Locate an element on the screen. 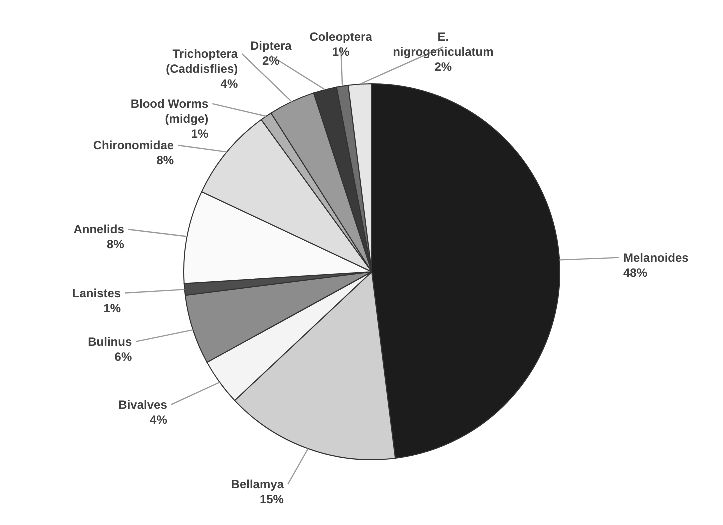  slice-label: E. nigrogeniculatum is located at coordinates (443, 45).